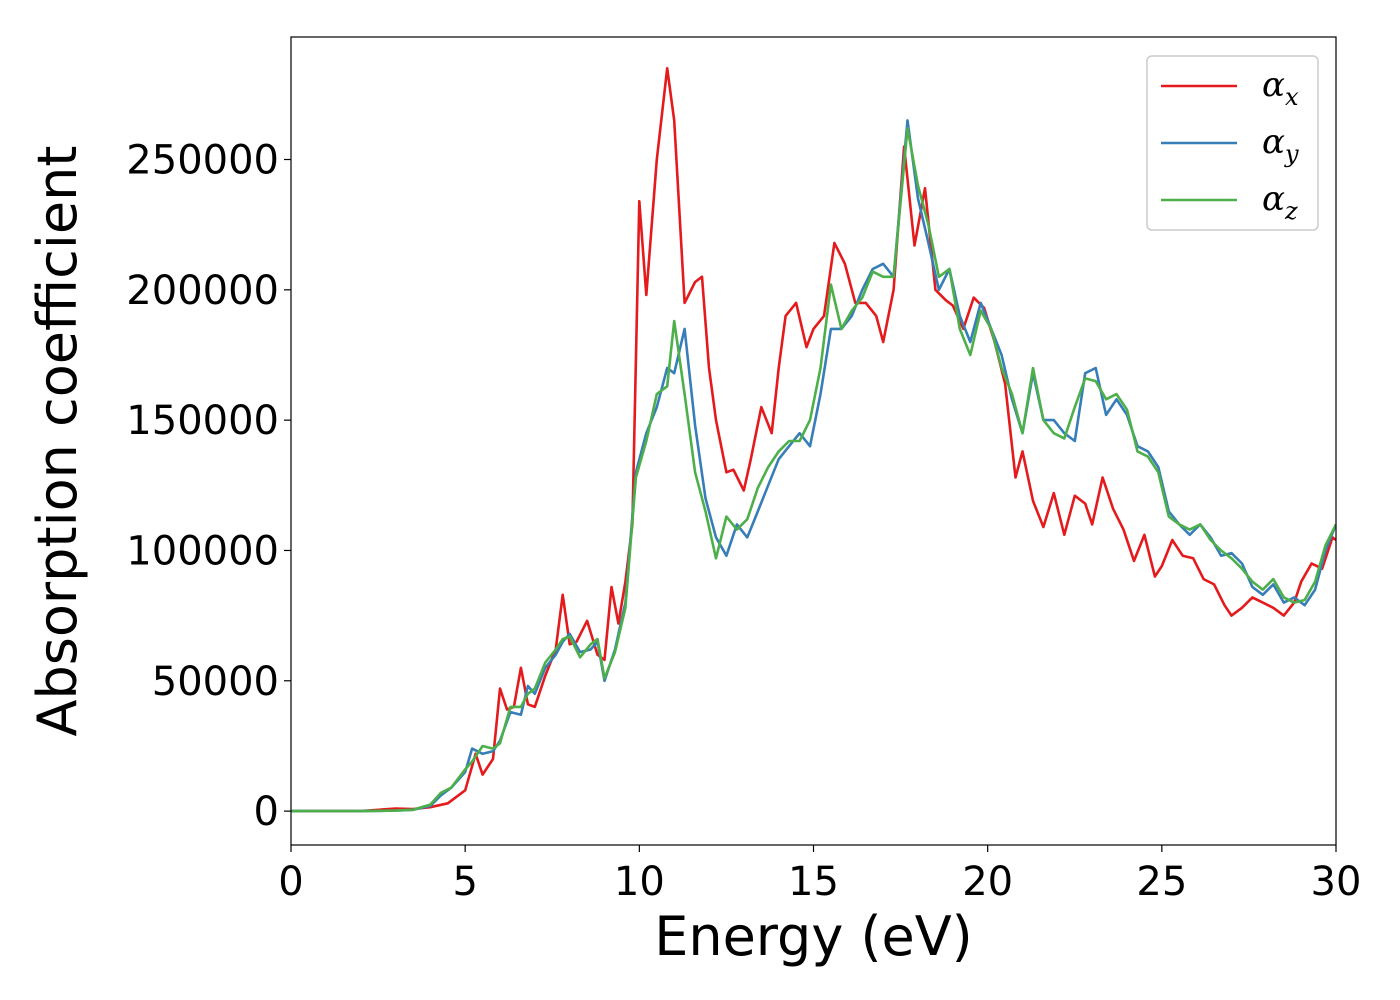 The width and height of the screenshot is (1400, 1000). What do you see at coordinates (202, 551) in the screenshot?
I see `y-tick-label: 100000` at bounding box center [202, 551].